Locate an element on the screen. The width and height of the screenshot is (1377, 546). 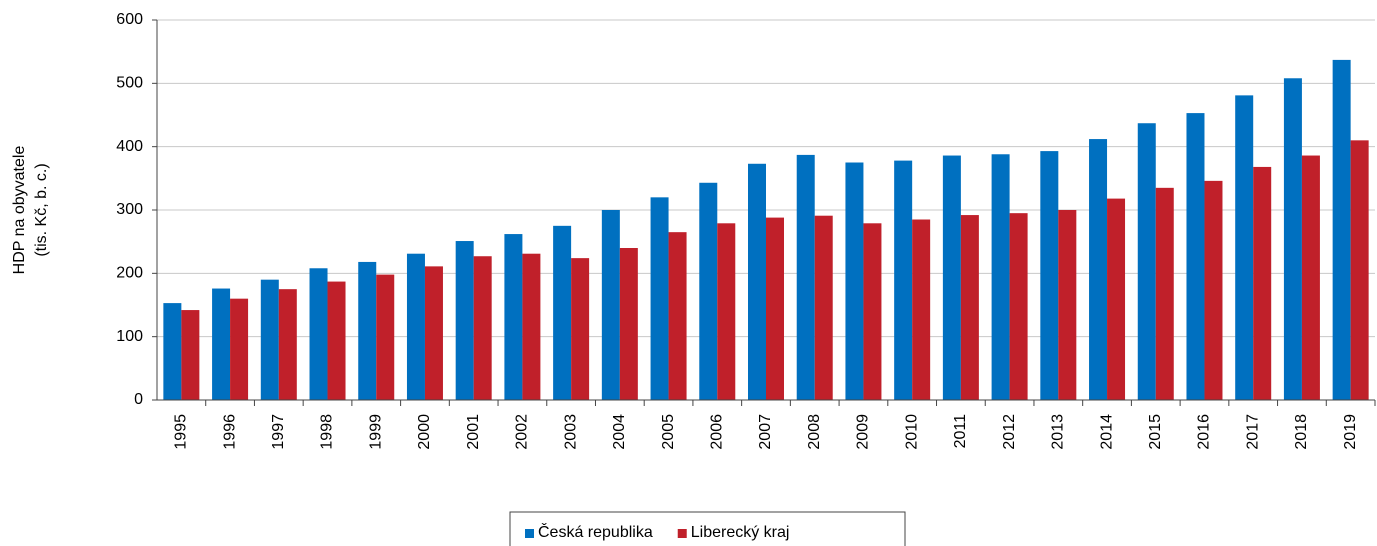
y-tick-label: 400 is located at coordinates (129, 146).